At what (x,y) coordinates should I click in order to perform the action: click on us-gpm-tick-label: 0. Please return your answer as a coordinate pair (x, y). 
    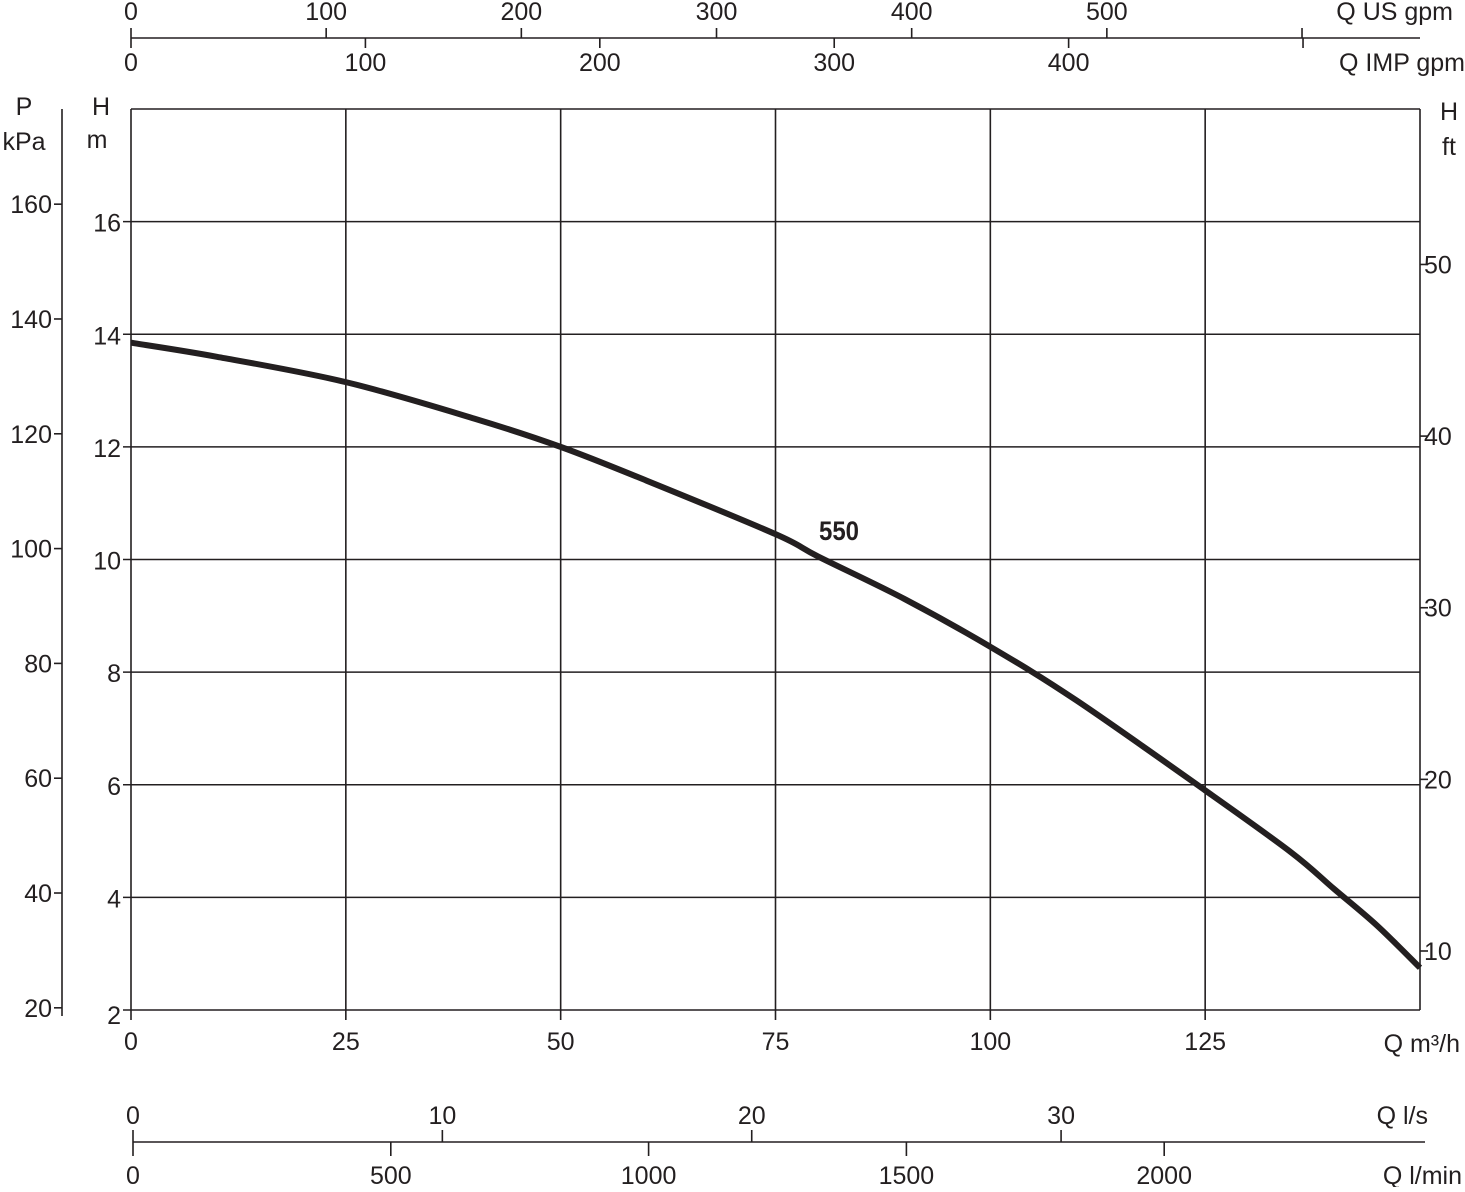
    Looking at the image, I should click on (131, 13).